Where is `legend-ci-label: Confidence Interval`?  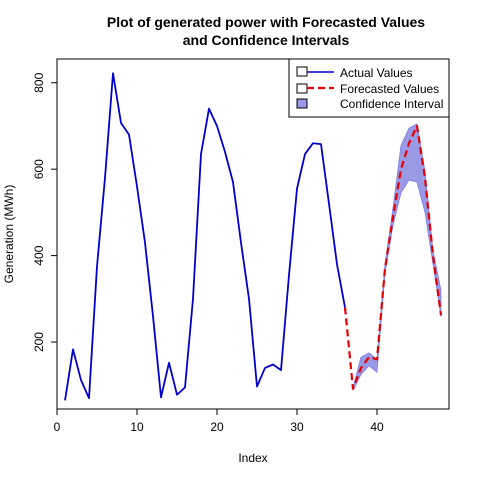
legend-ci-label: Confidence Interval is located at coordinates (391, 104).